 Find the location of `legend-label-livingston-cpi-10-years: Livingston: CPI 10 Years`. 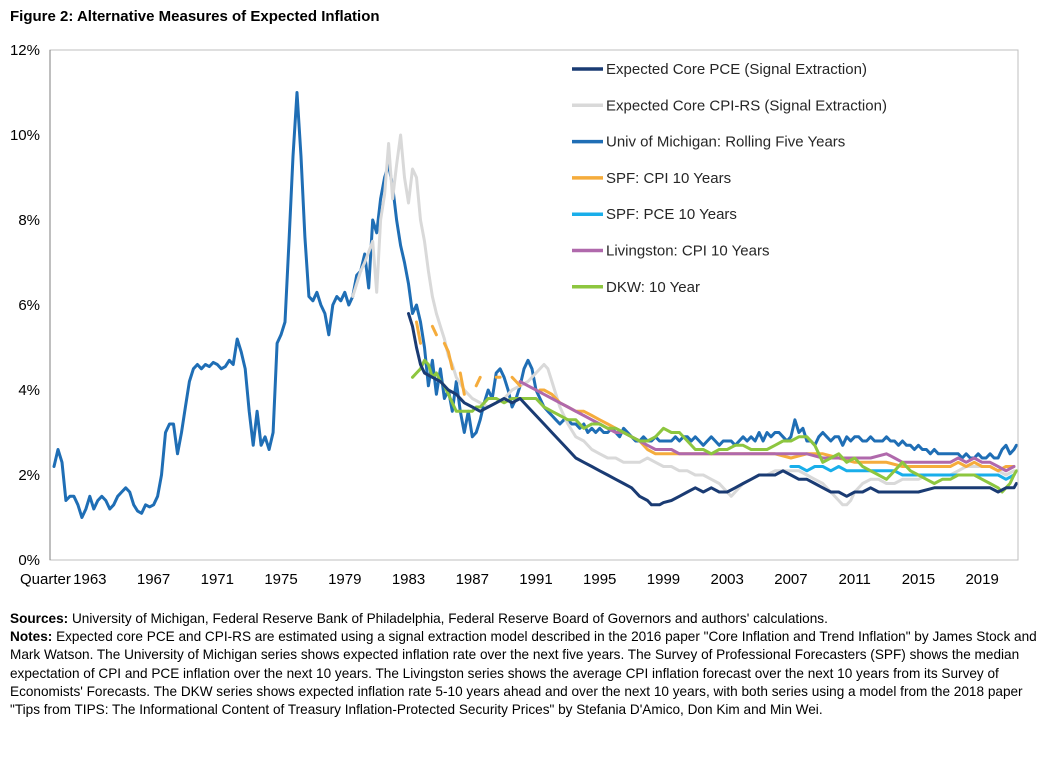

legend-label-livingston-cpi-10-years: Livingston: CPI 10 Years is located at coordinates (687, 251).